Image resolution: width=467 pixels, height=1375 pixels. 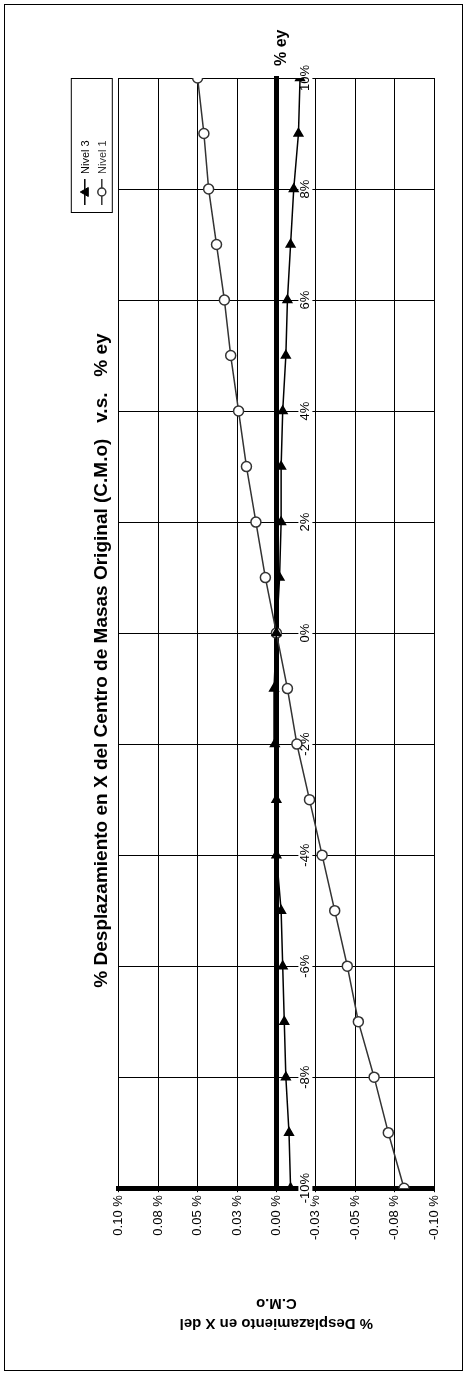 What do you see at coordinates (354, 1217) in the screenshot?
I see `x-tick-label: -0.05 %` at bounding box center [354, 1217].